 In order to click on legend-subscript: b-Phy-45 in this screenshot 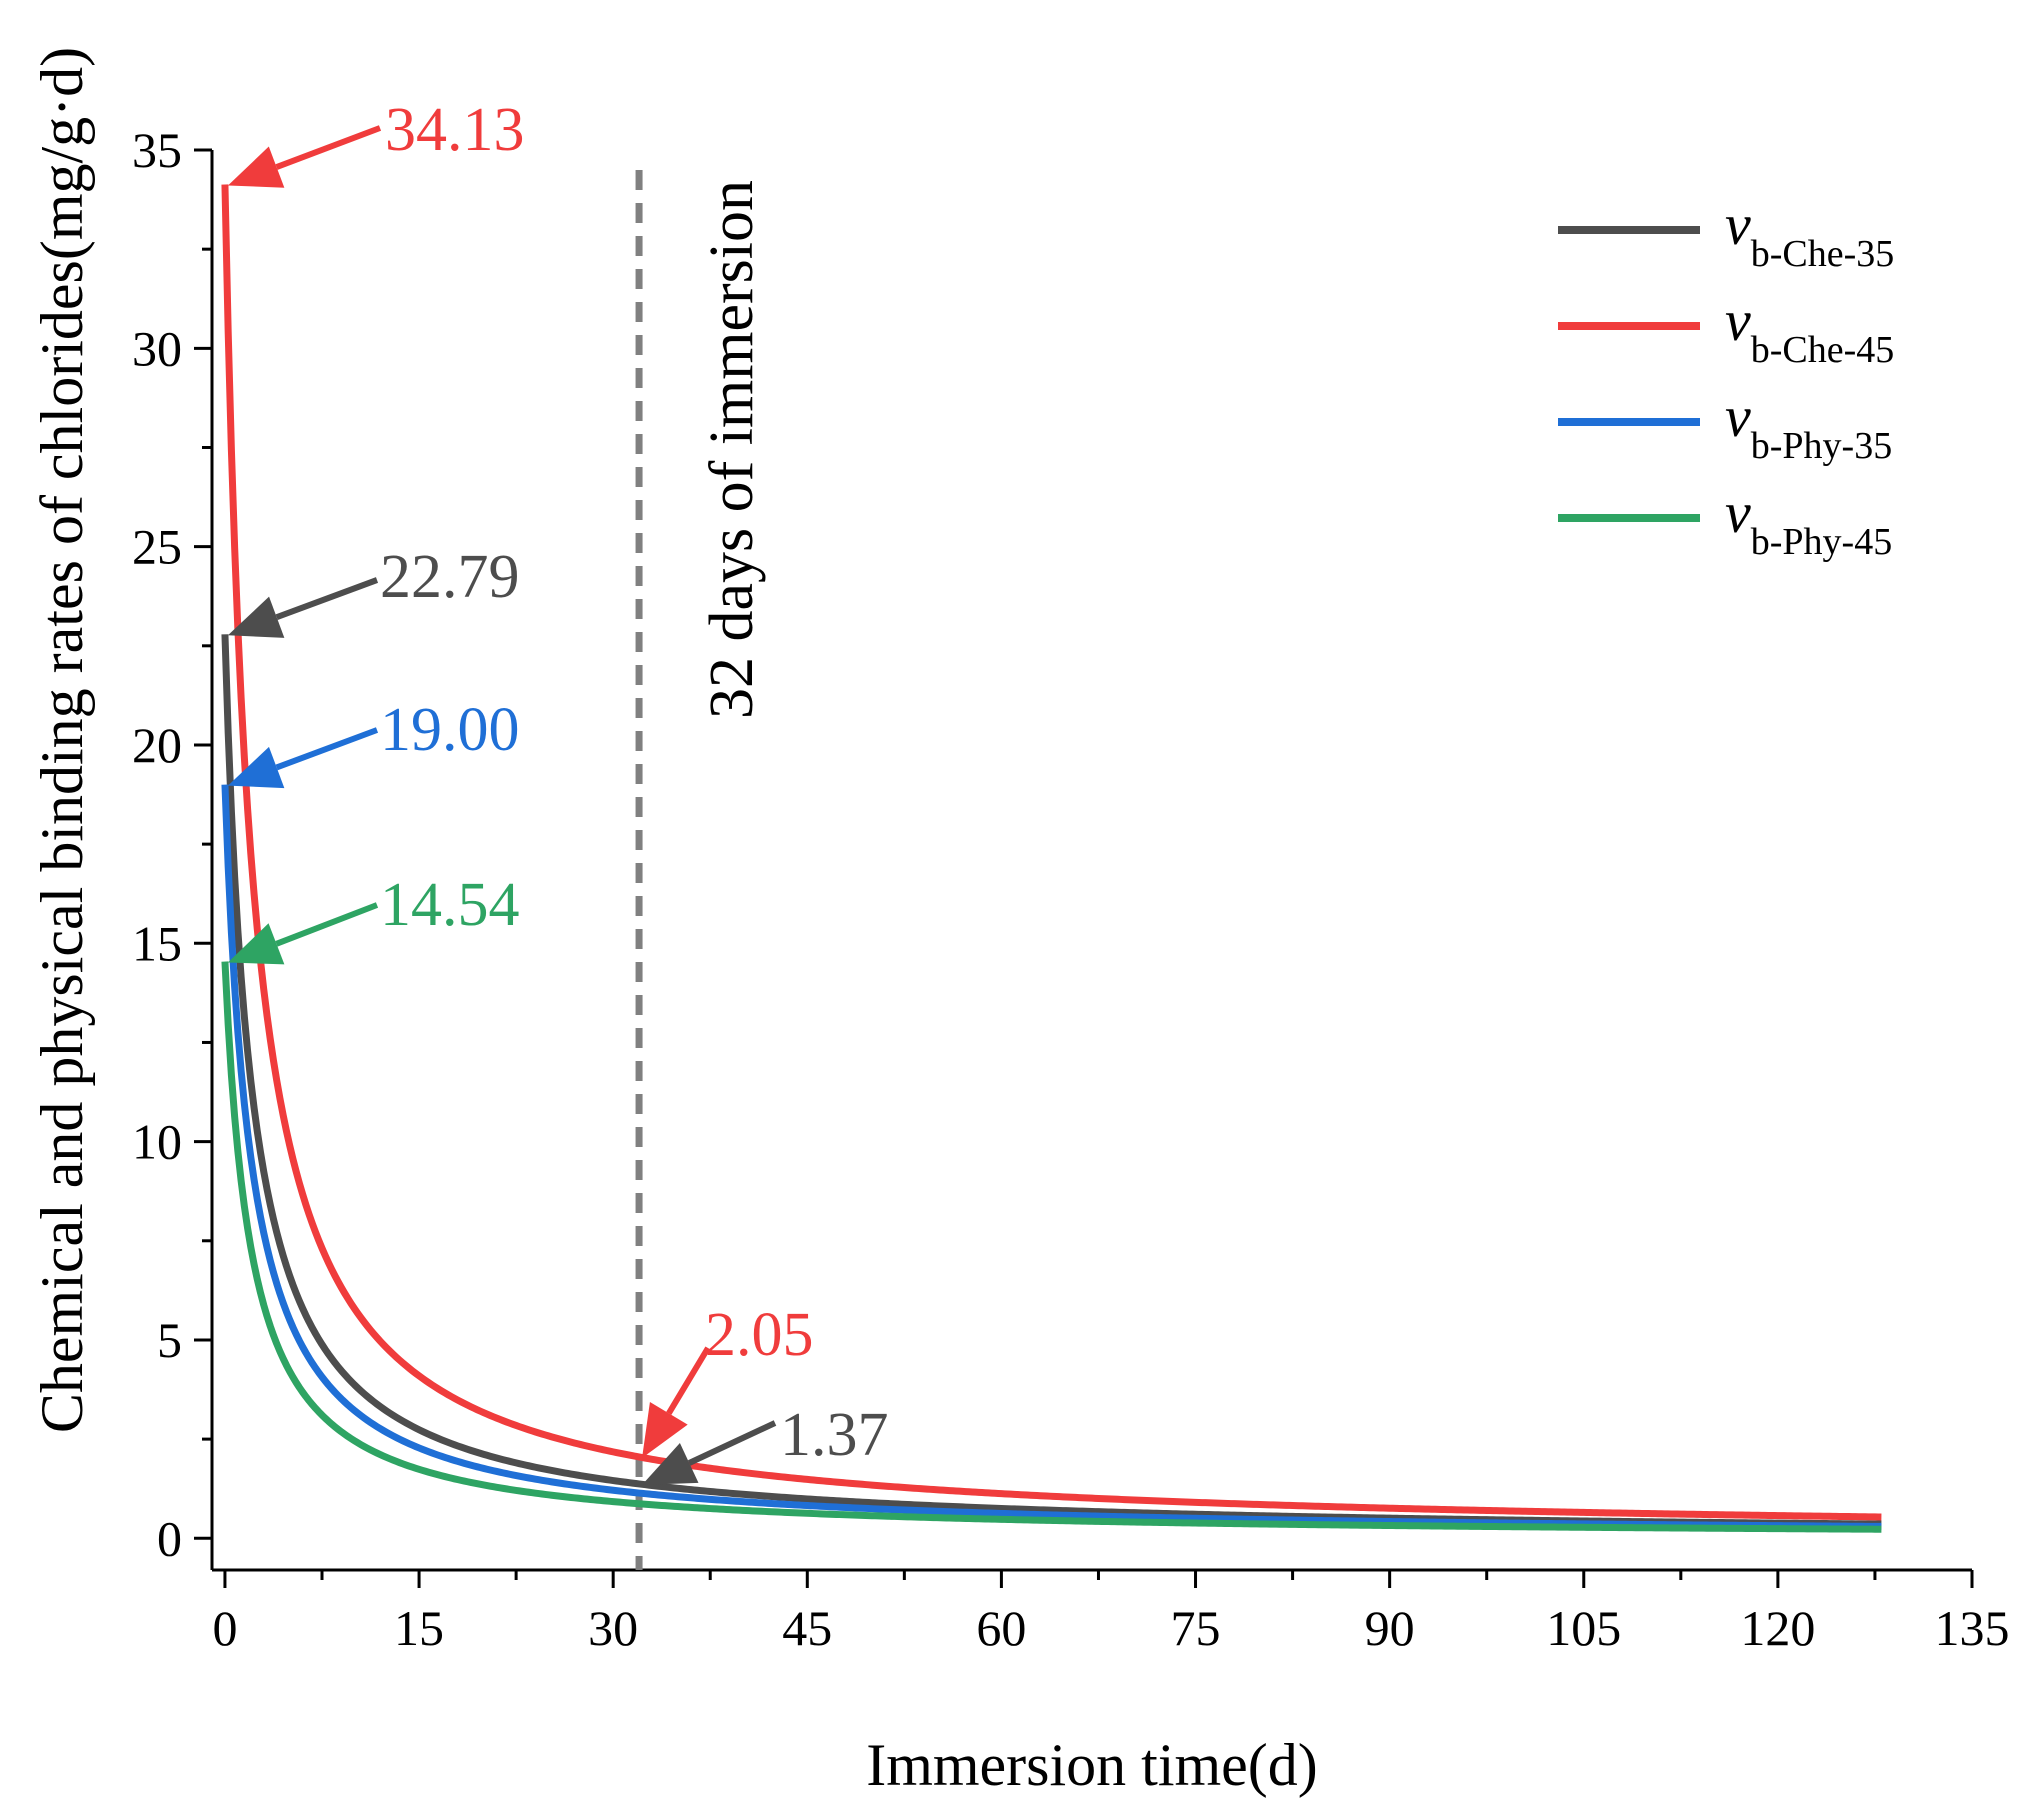, I will do `click(1821, 542)`.